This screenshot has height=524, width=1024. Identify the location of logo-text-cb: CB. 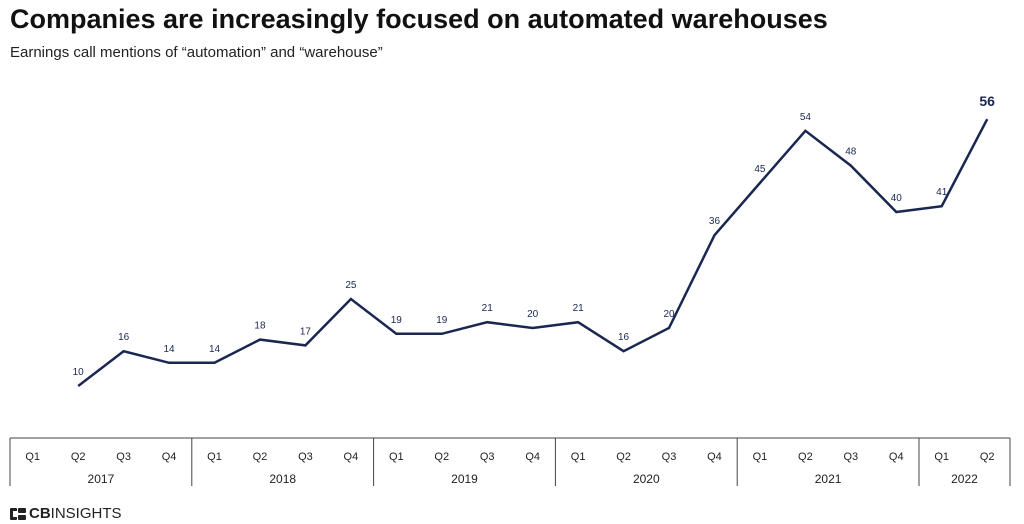
(40, 513).